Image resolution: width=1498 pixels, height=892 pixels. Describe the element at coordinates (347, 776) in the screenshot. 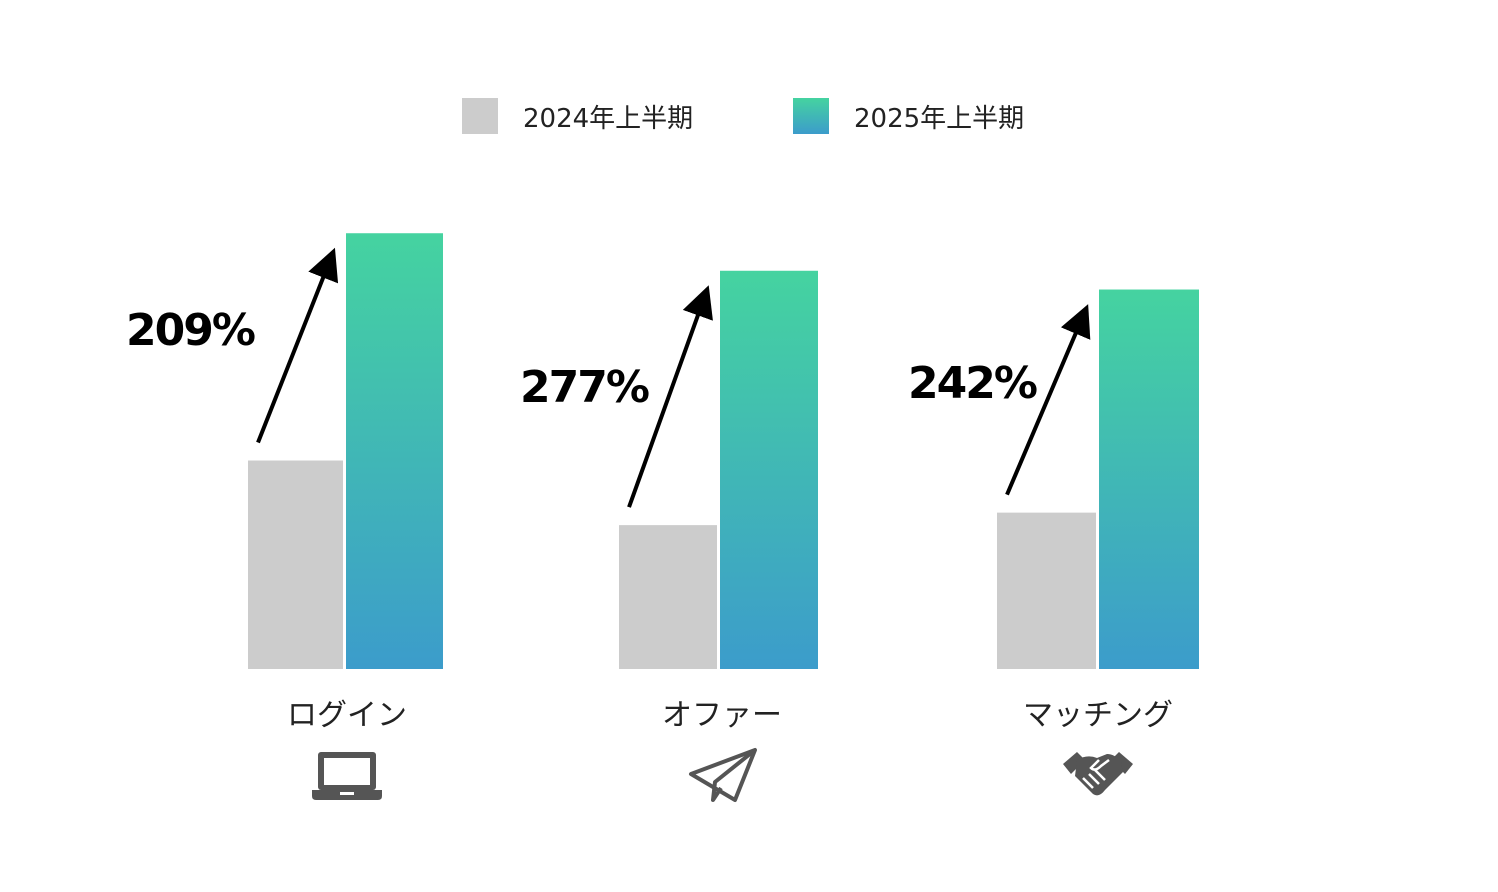

I see `laptop-icon` at that location.